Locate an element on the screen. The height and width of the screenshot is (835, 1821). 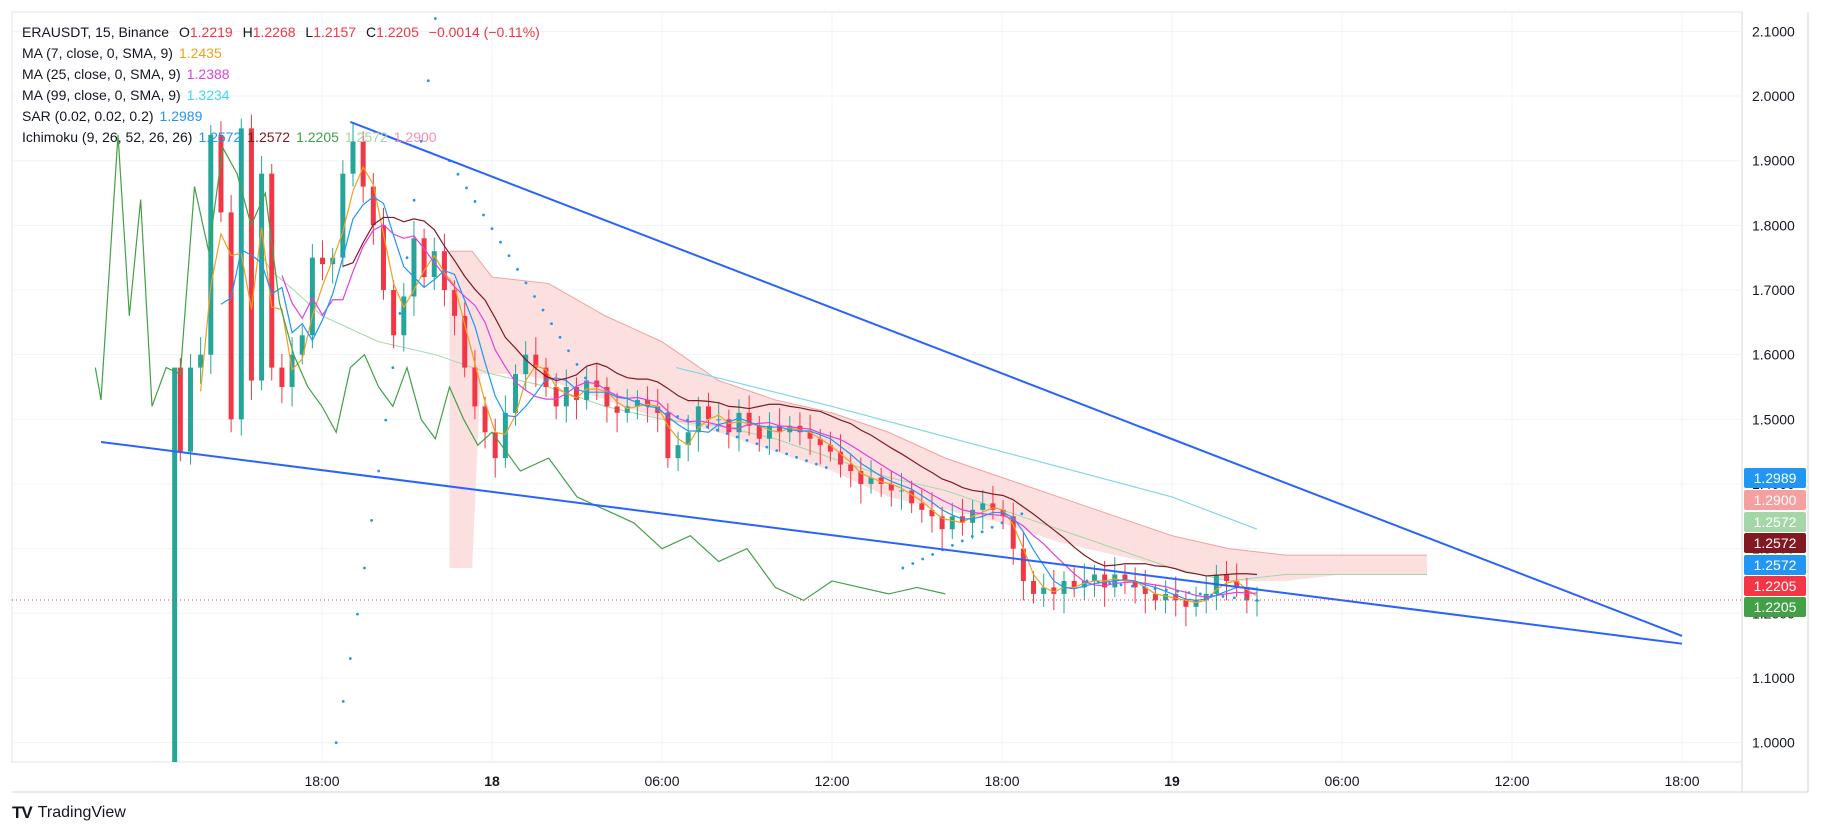
x-tick-label: 18 is located at coordinates (492, 781).